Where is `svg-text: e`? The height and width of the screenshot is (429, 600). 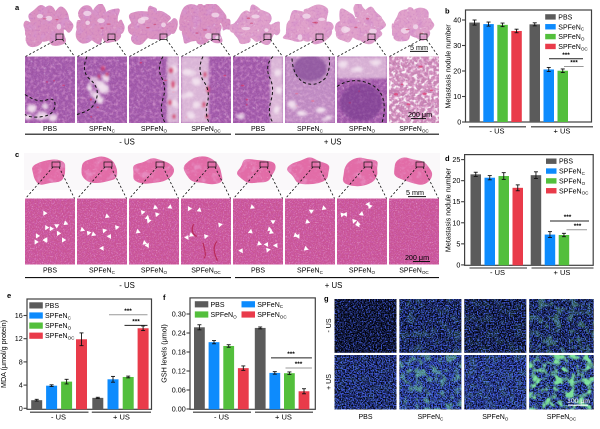 svg-text: e is located at coordinates (9, 295).